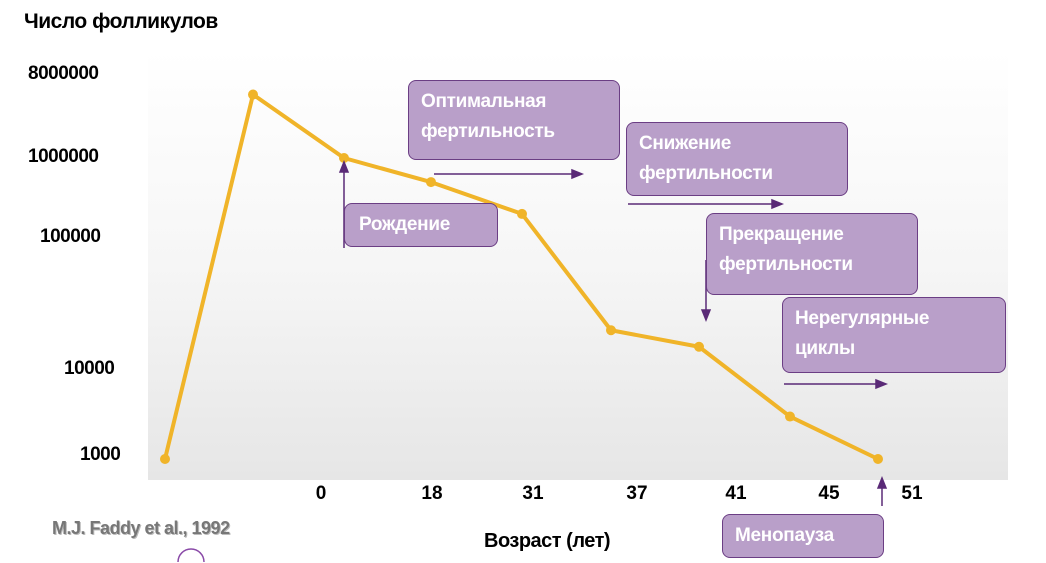  What do you see at coordinates (191, 555) in the screenshot?
I see `purple-circle-icon` at bounding box center [191, 555].